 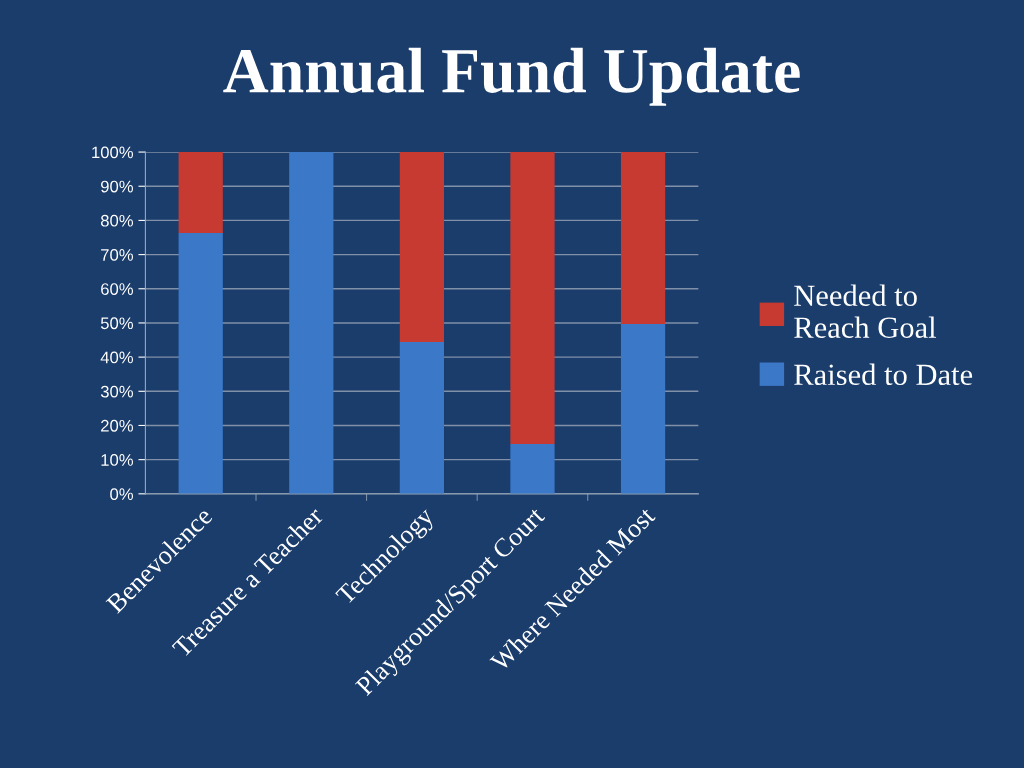 I want to click on y-tick-label: 30%, so click(x=117, y=391).